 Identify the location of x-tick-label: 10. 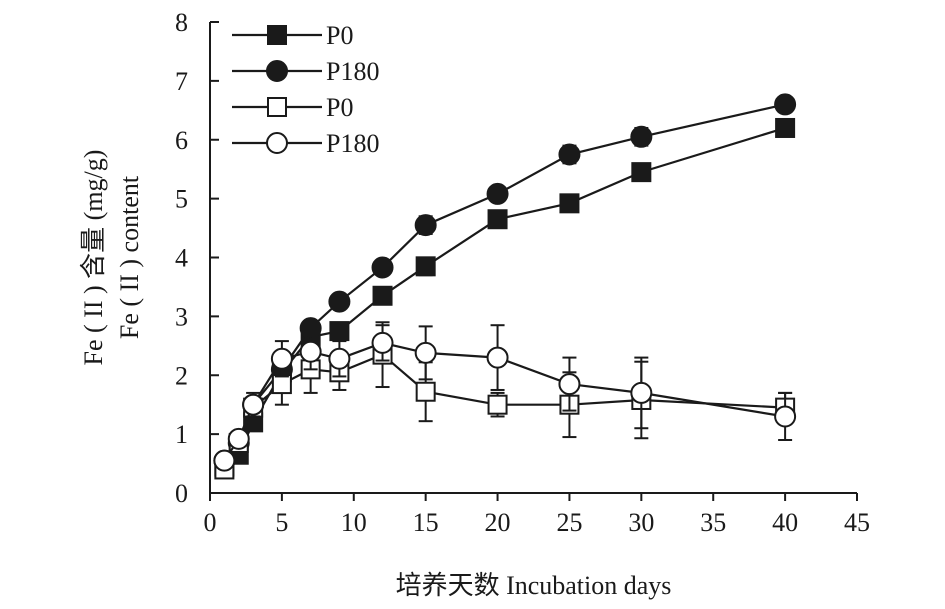
(354, 522).